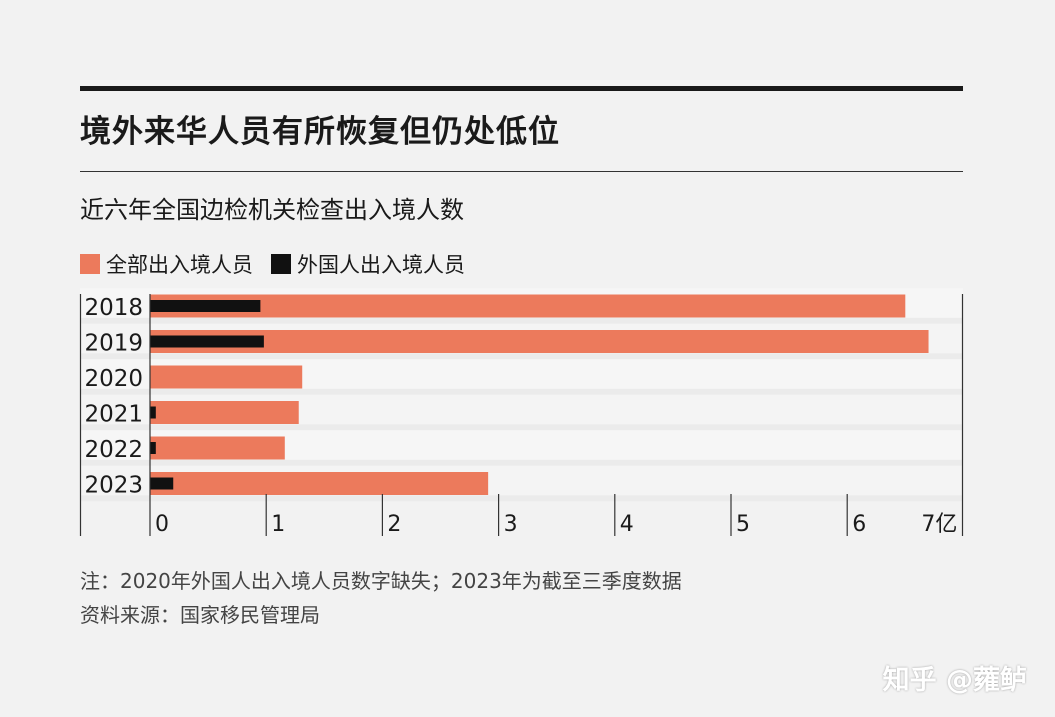  What do you see at coordinates (153, 448) in the screenshot?
I see `bar-foreign-2022` at bounding box center [153, 448].